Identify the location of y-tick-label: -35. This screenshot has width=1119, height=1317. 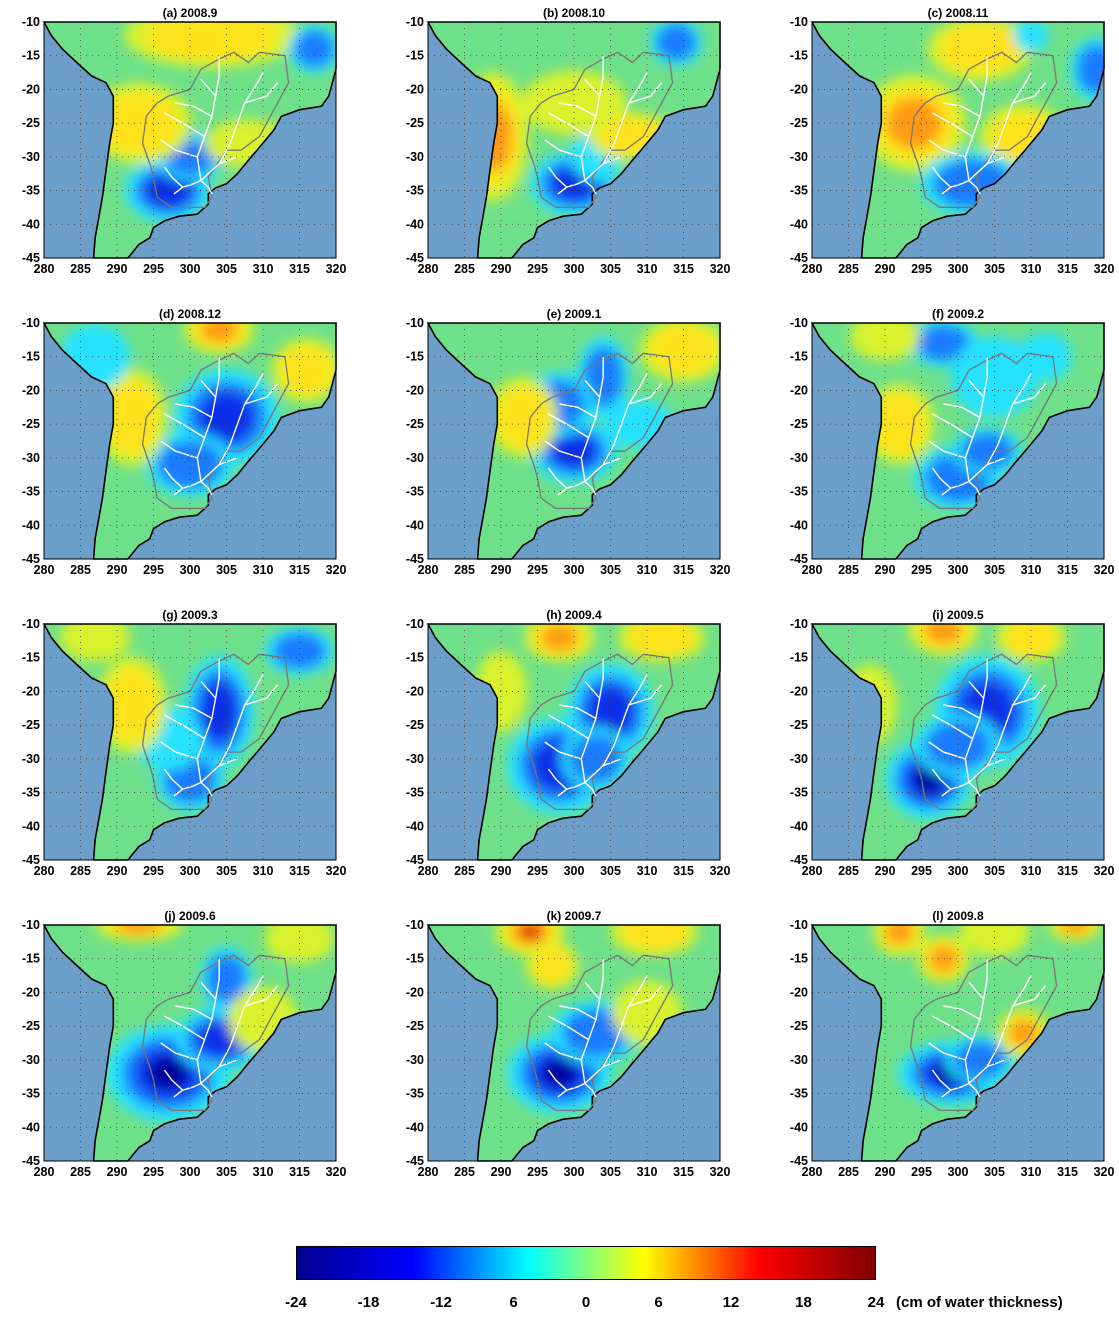
(31, 793).